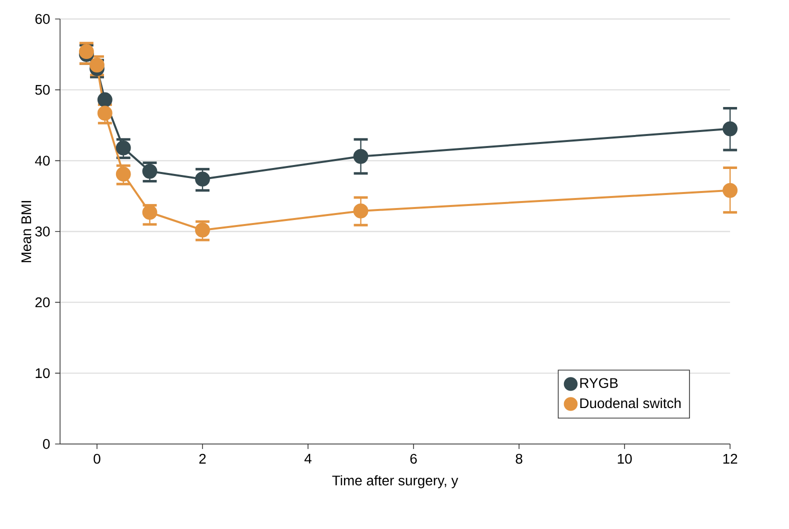 The image size is (789, 529). I want to click on y-tick-label: 50, so click(42, 89).